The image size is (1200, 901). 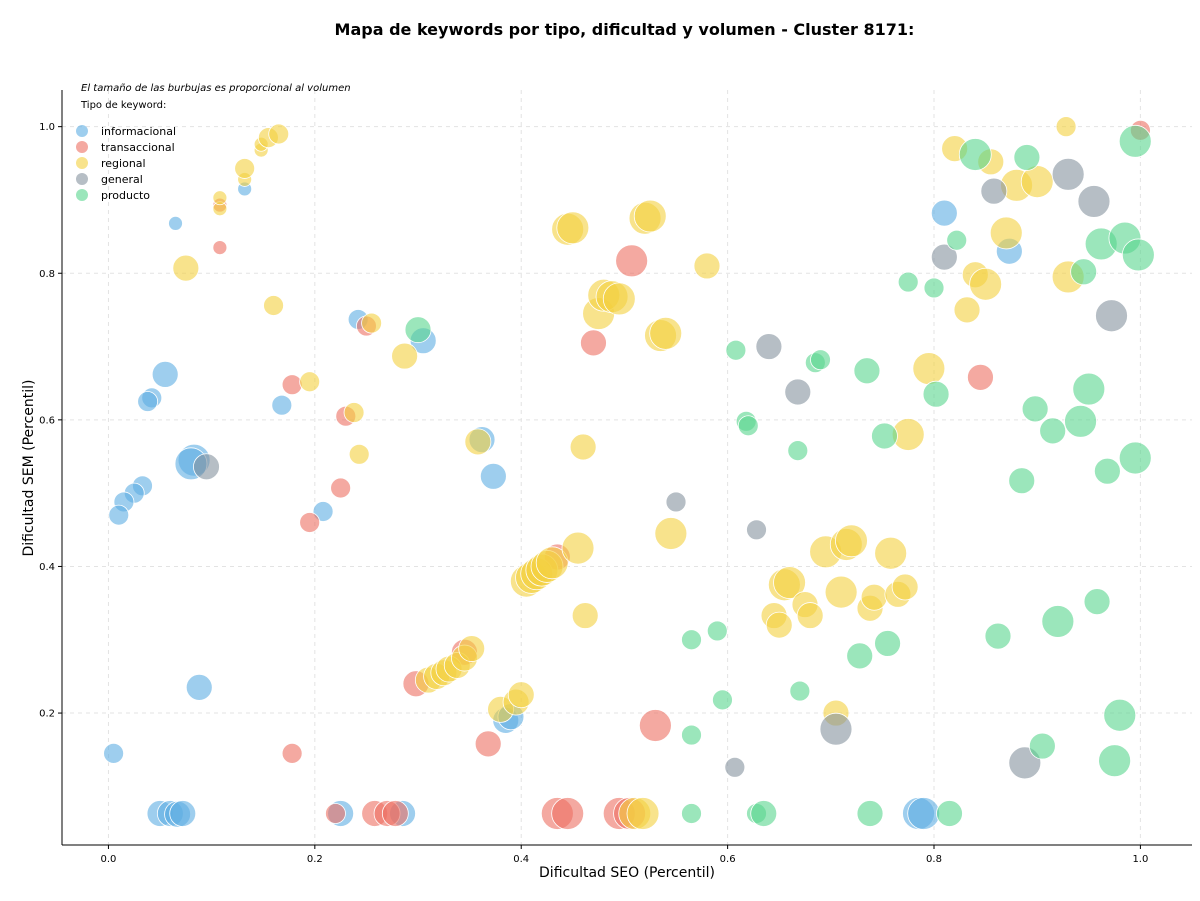 I want to click on x-tick-label: 0.0, so click(x=108, y=859).